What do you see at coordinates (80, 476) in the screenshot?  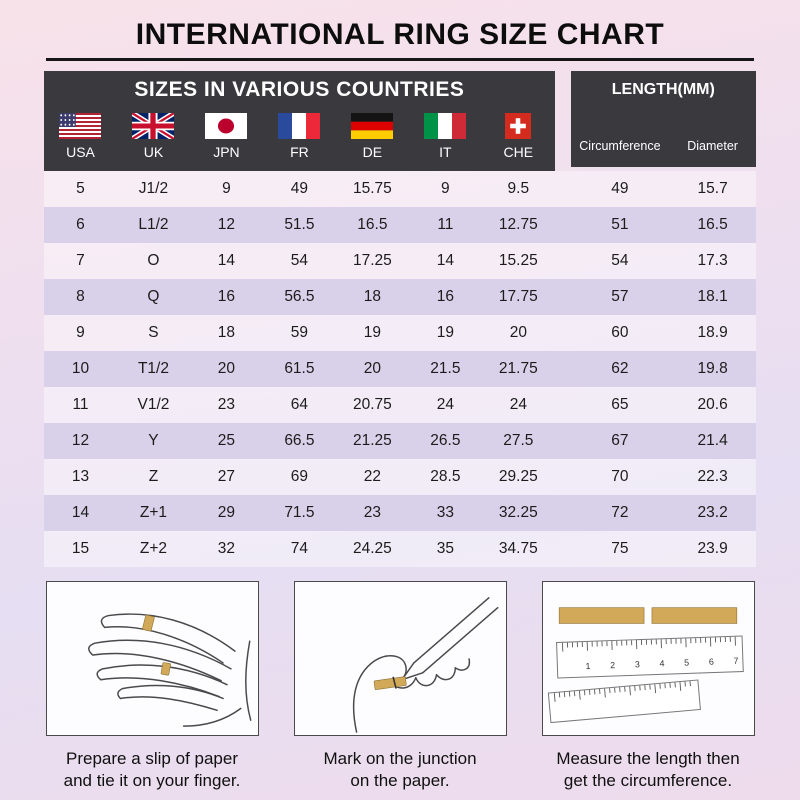 I see `table-cell: 13` at bounding box center [80, 476].